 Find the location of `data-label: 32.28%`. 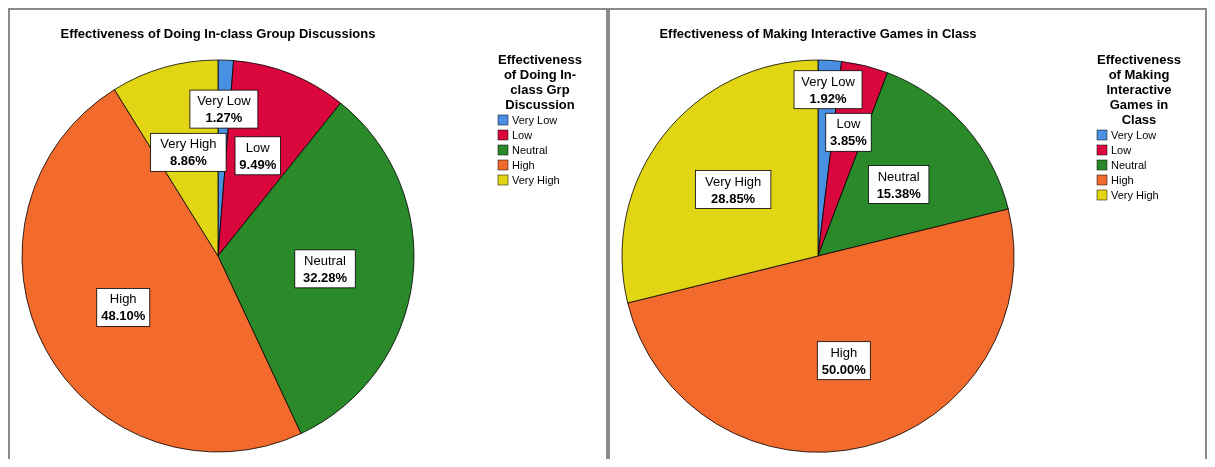

data-label: 32.28% is located at coordinates (325, 277).